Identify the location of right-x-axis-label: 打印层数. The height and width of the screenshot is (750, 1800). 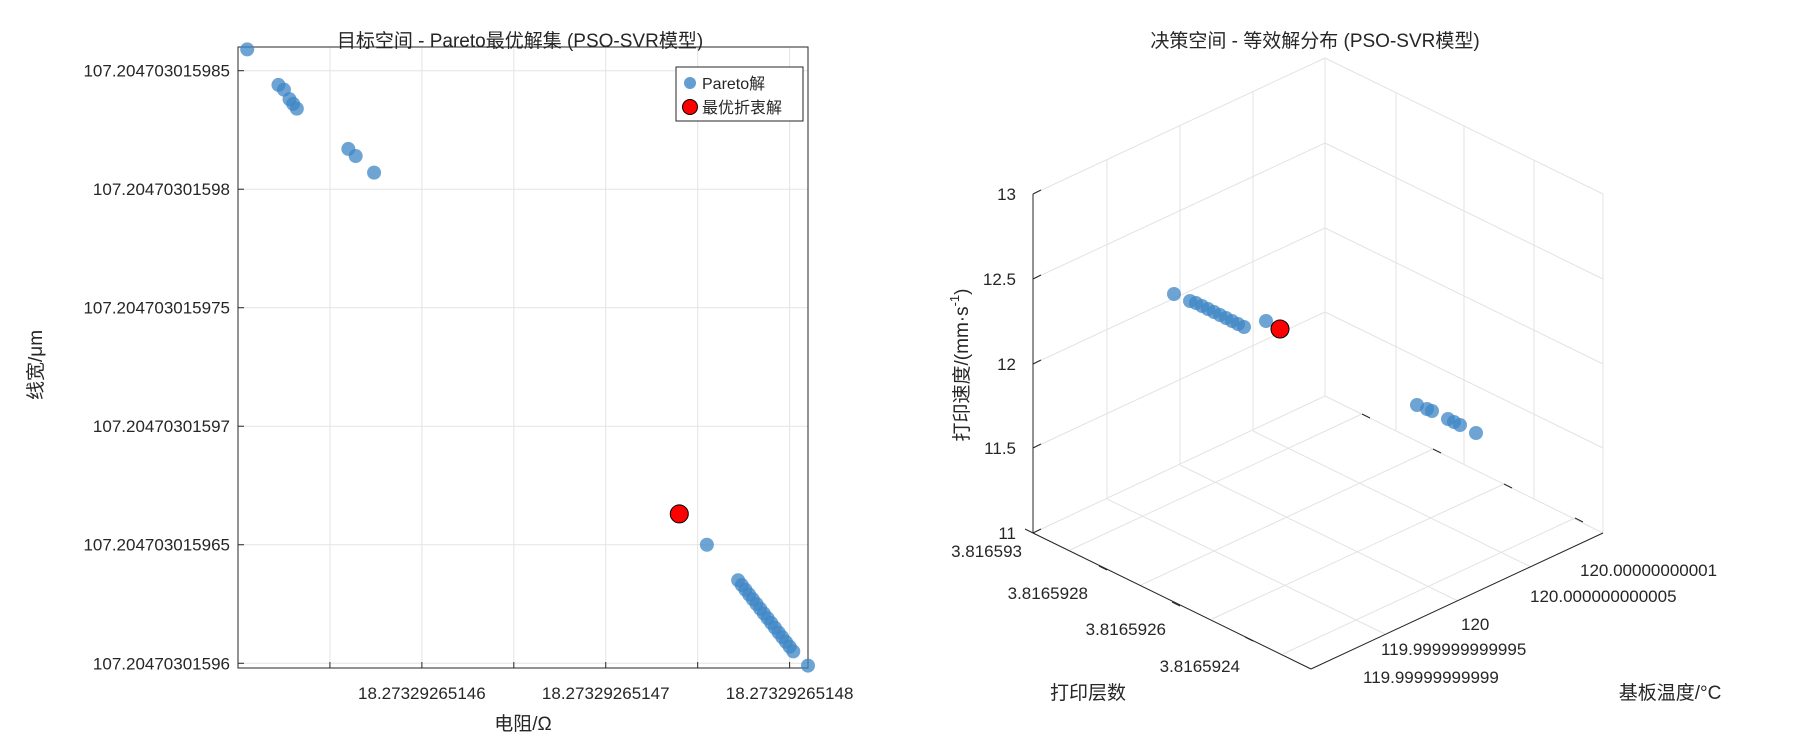
(1088, 693).